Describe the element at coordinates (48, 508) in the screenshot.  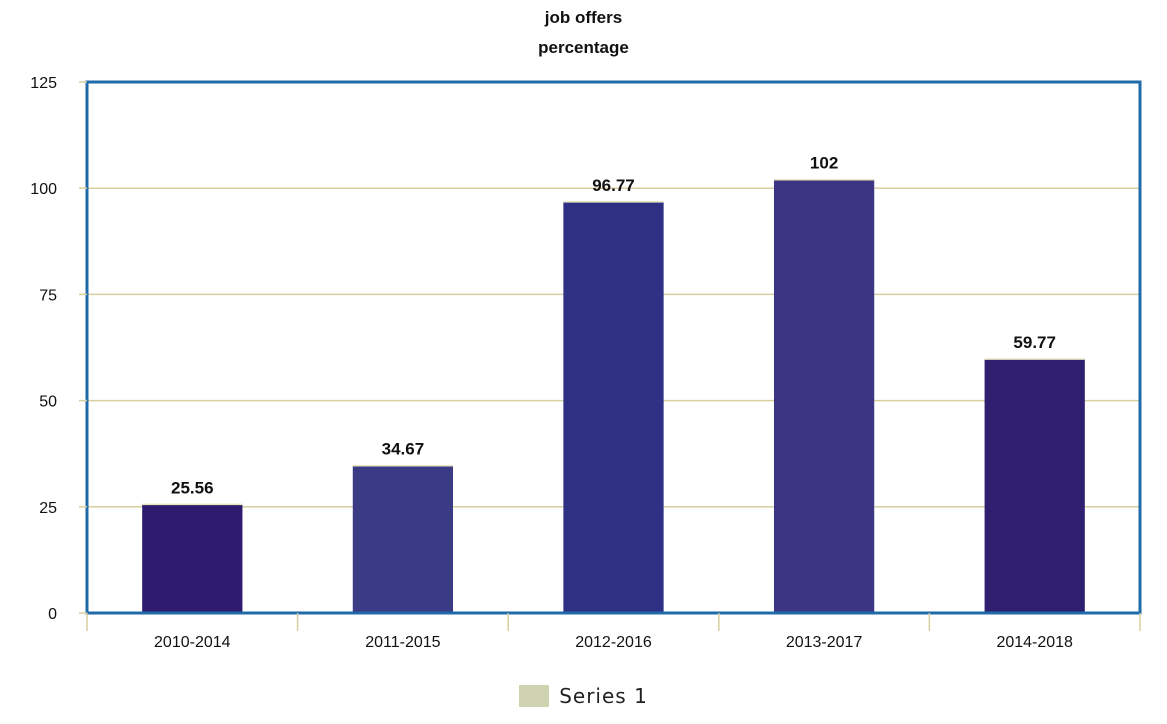
I see `y-tick-label: 25` at that location.